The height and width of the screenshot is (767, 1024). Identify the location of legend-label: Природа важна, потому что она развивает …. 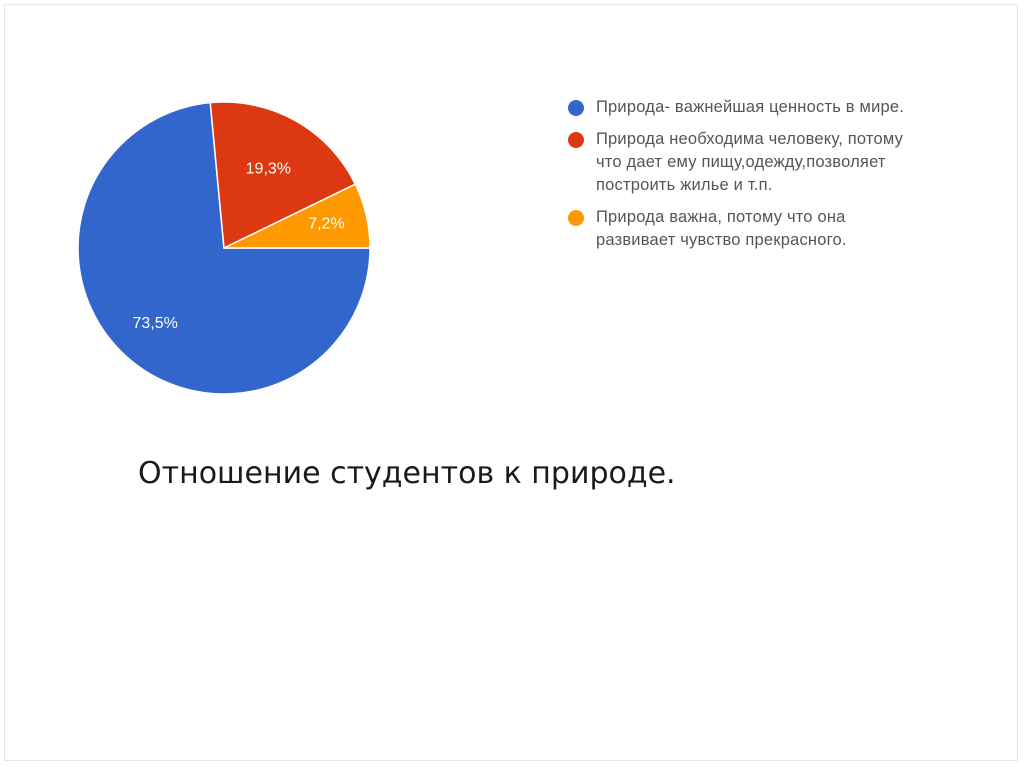
(721, 228).